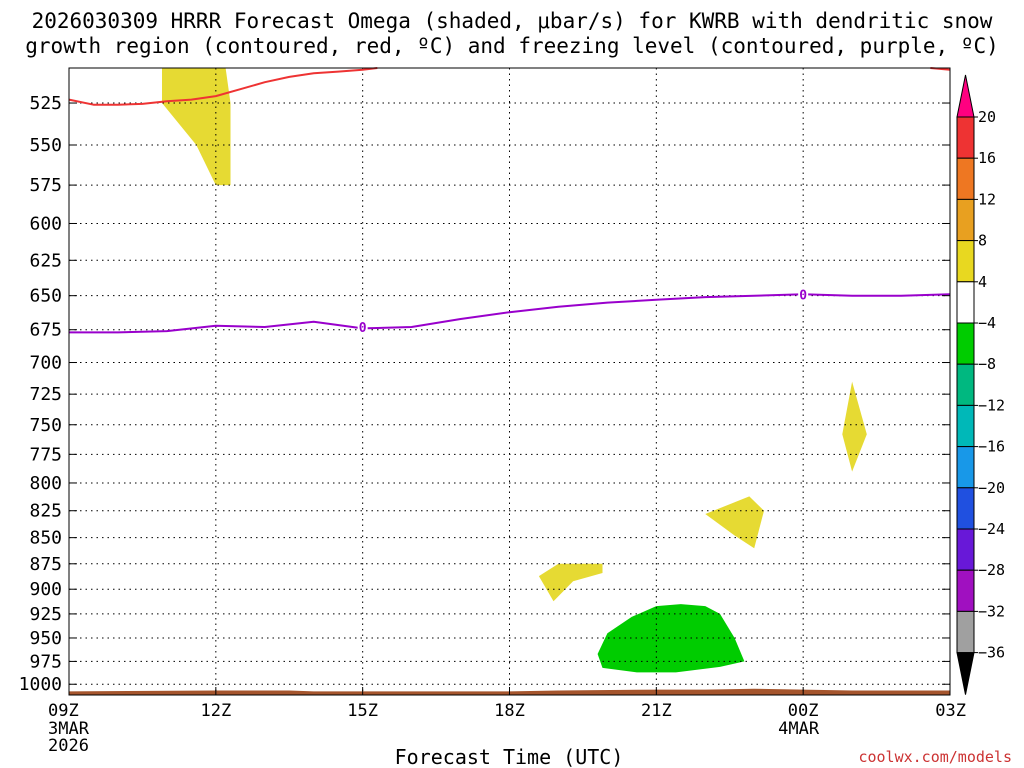  What do you see at coordinates (215, 711) in the screenshot?
I see `x-tick-label-12Z: 12Z` at bounding box center [215, 711].